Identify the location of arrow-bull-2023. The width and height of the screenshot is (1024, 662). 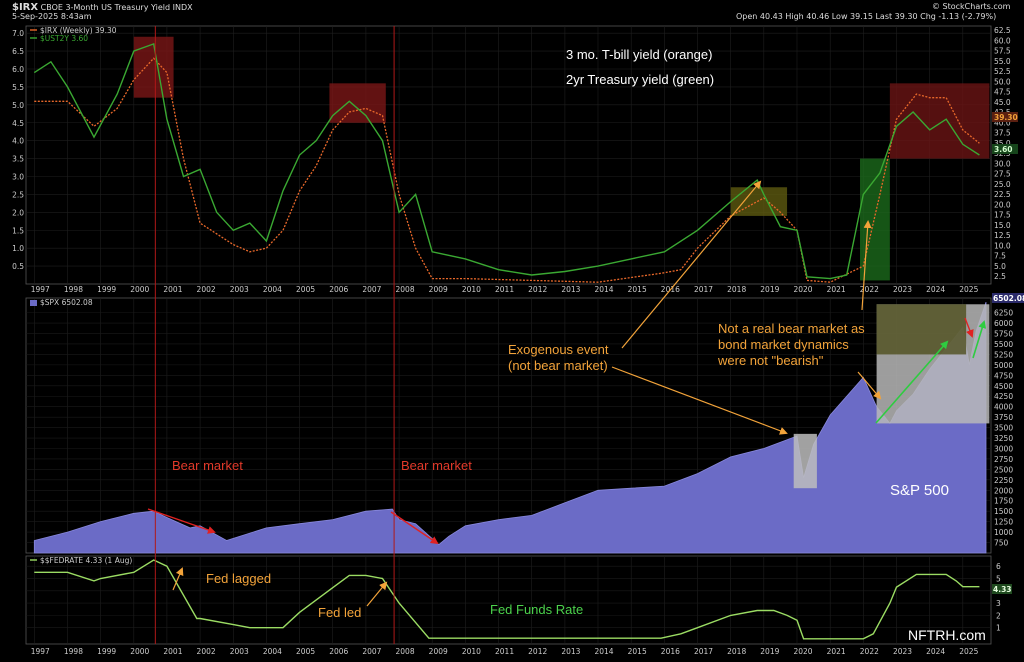
(912, 382).